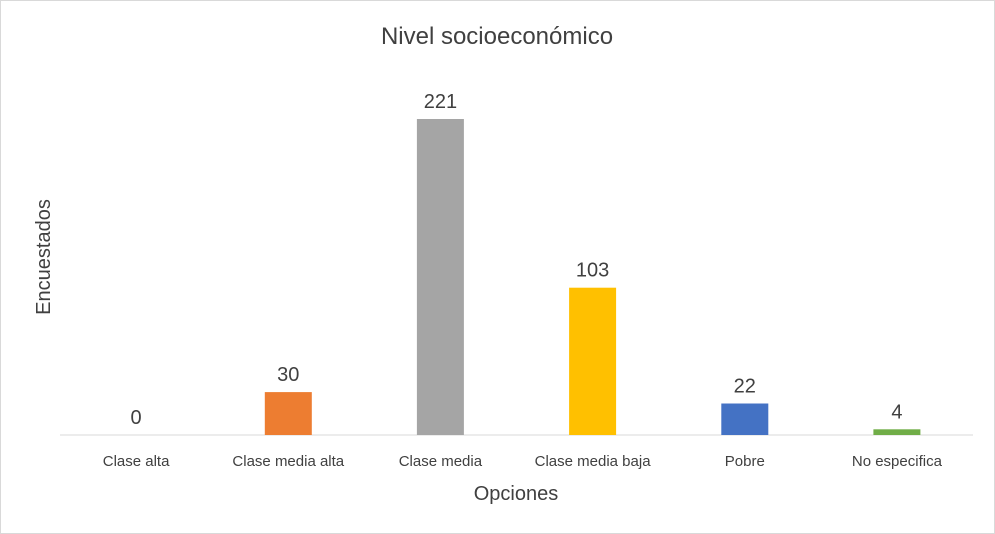  Describe the element at coordinates (497, 36) in the screenshot. I see `chart-title: Nivel socioeconómico` at that location.